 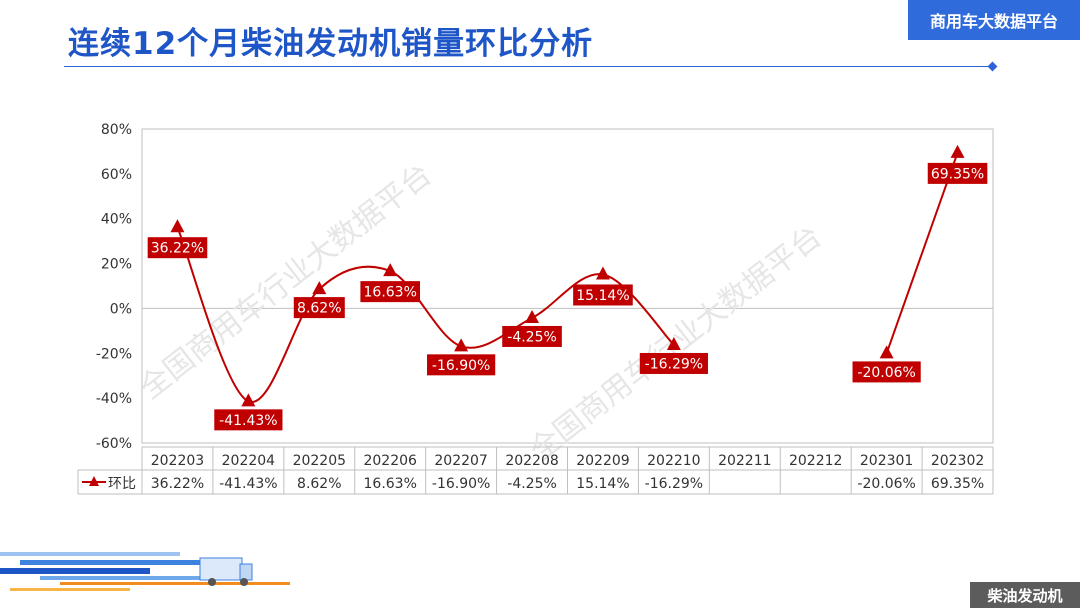 I want to click on y-tick-label: 80%, so click(x=116, y=130).